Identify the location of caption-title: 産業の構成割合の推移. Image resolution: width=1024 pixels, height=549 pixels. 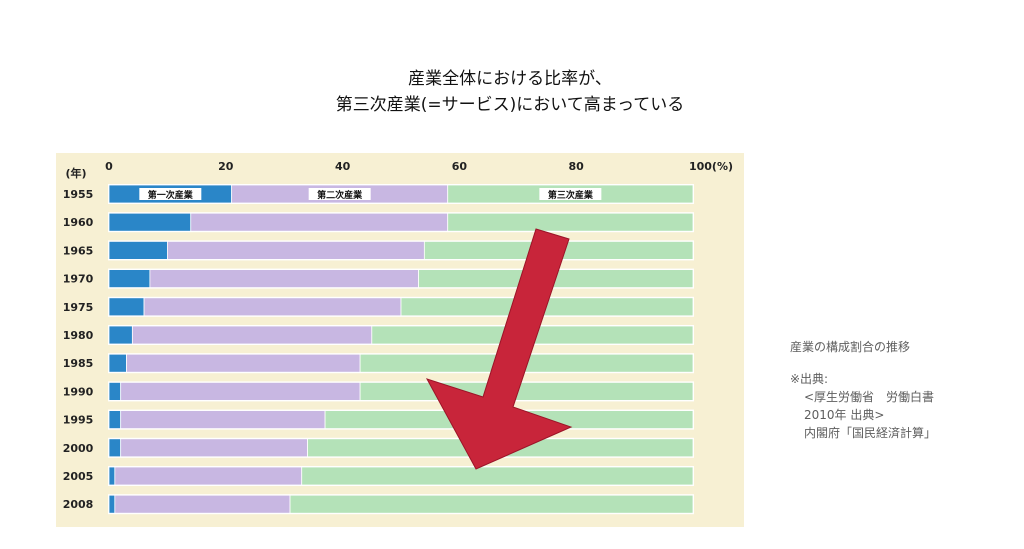
(850, 347).